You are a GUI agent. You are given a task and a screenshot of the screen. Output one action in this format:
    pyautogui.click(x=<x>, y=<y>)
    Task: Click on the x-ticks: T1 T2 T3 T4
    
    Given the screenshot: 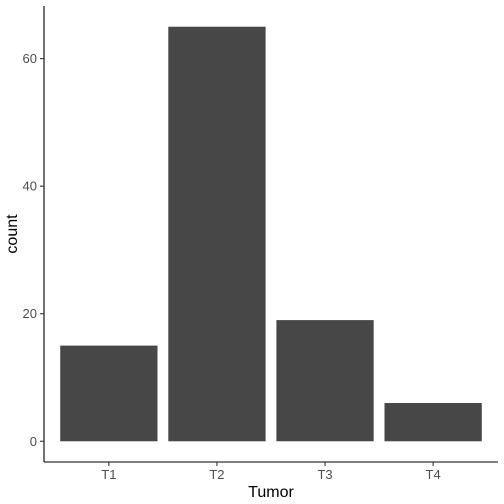 What is the action you would take?
    pyautogui.click(x=271, y=472)
    